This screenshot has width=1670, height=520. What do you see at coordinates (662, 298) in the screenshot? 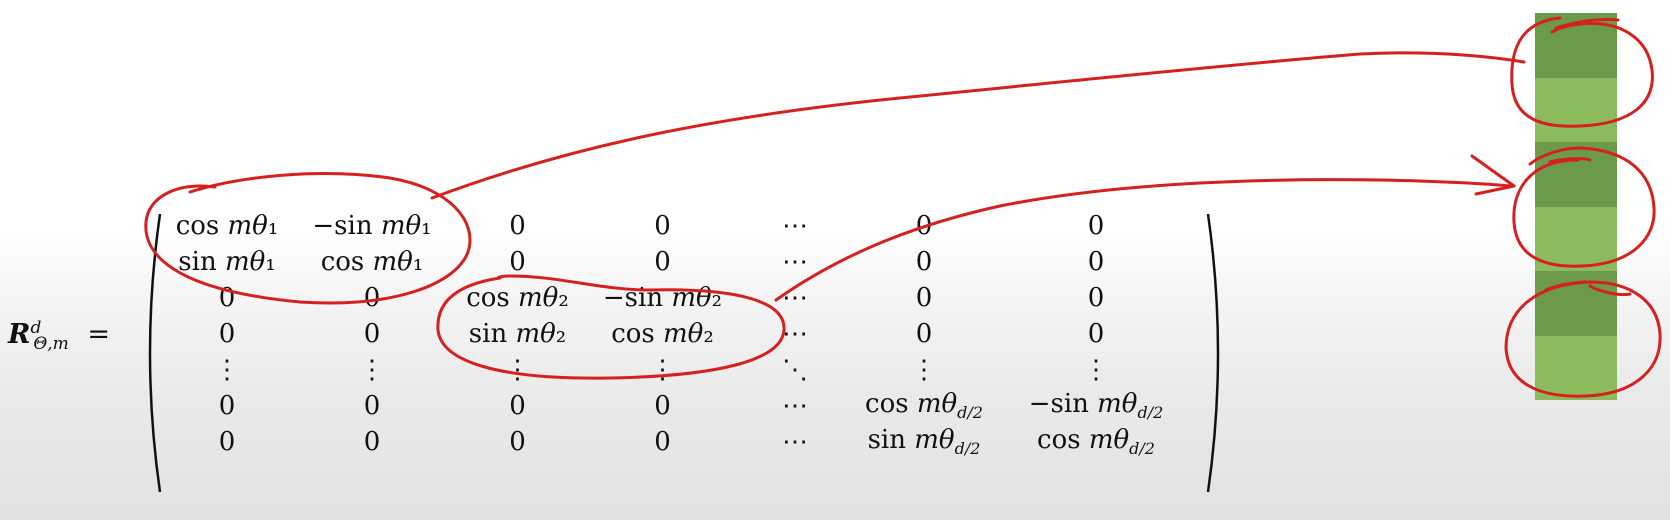
I see `matrix-cell: −sin mθ₂` at bounding box center [662, 298].